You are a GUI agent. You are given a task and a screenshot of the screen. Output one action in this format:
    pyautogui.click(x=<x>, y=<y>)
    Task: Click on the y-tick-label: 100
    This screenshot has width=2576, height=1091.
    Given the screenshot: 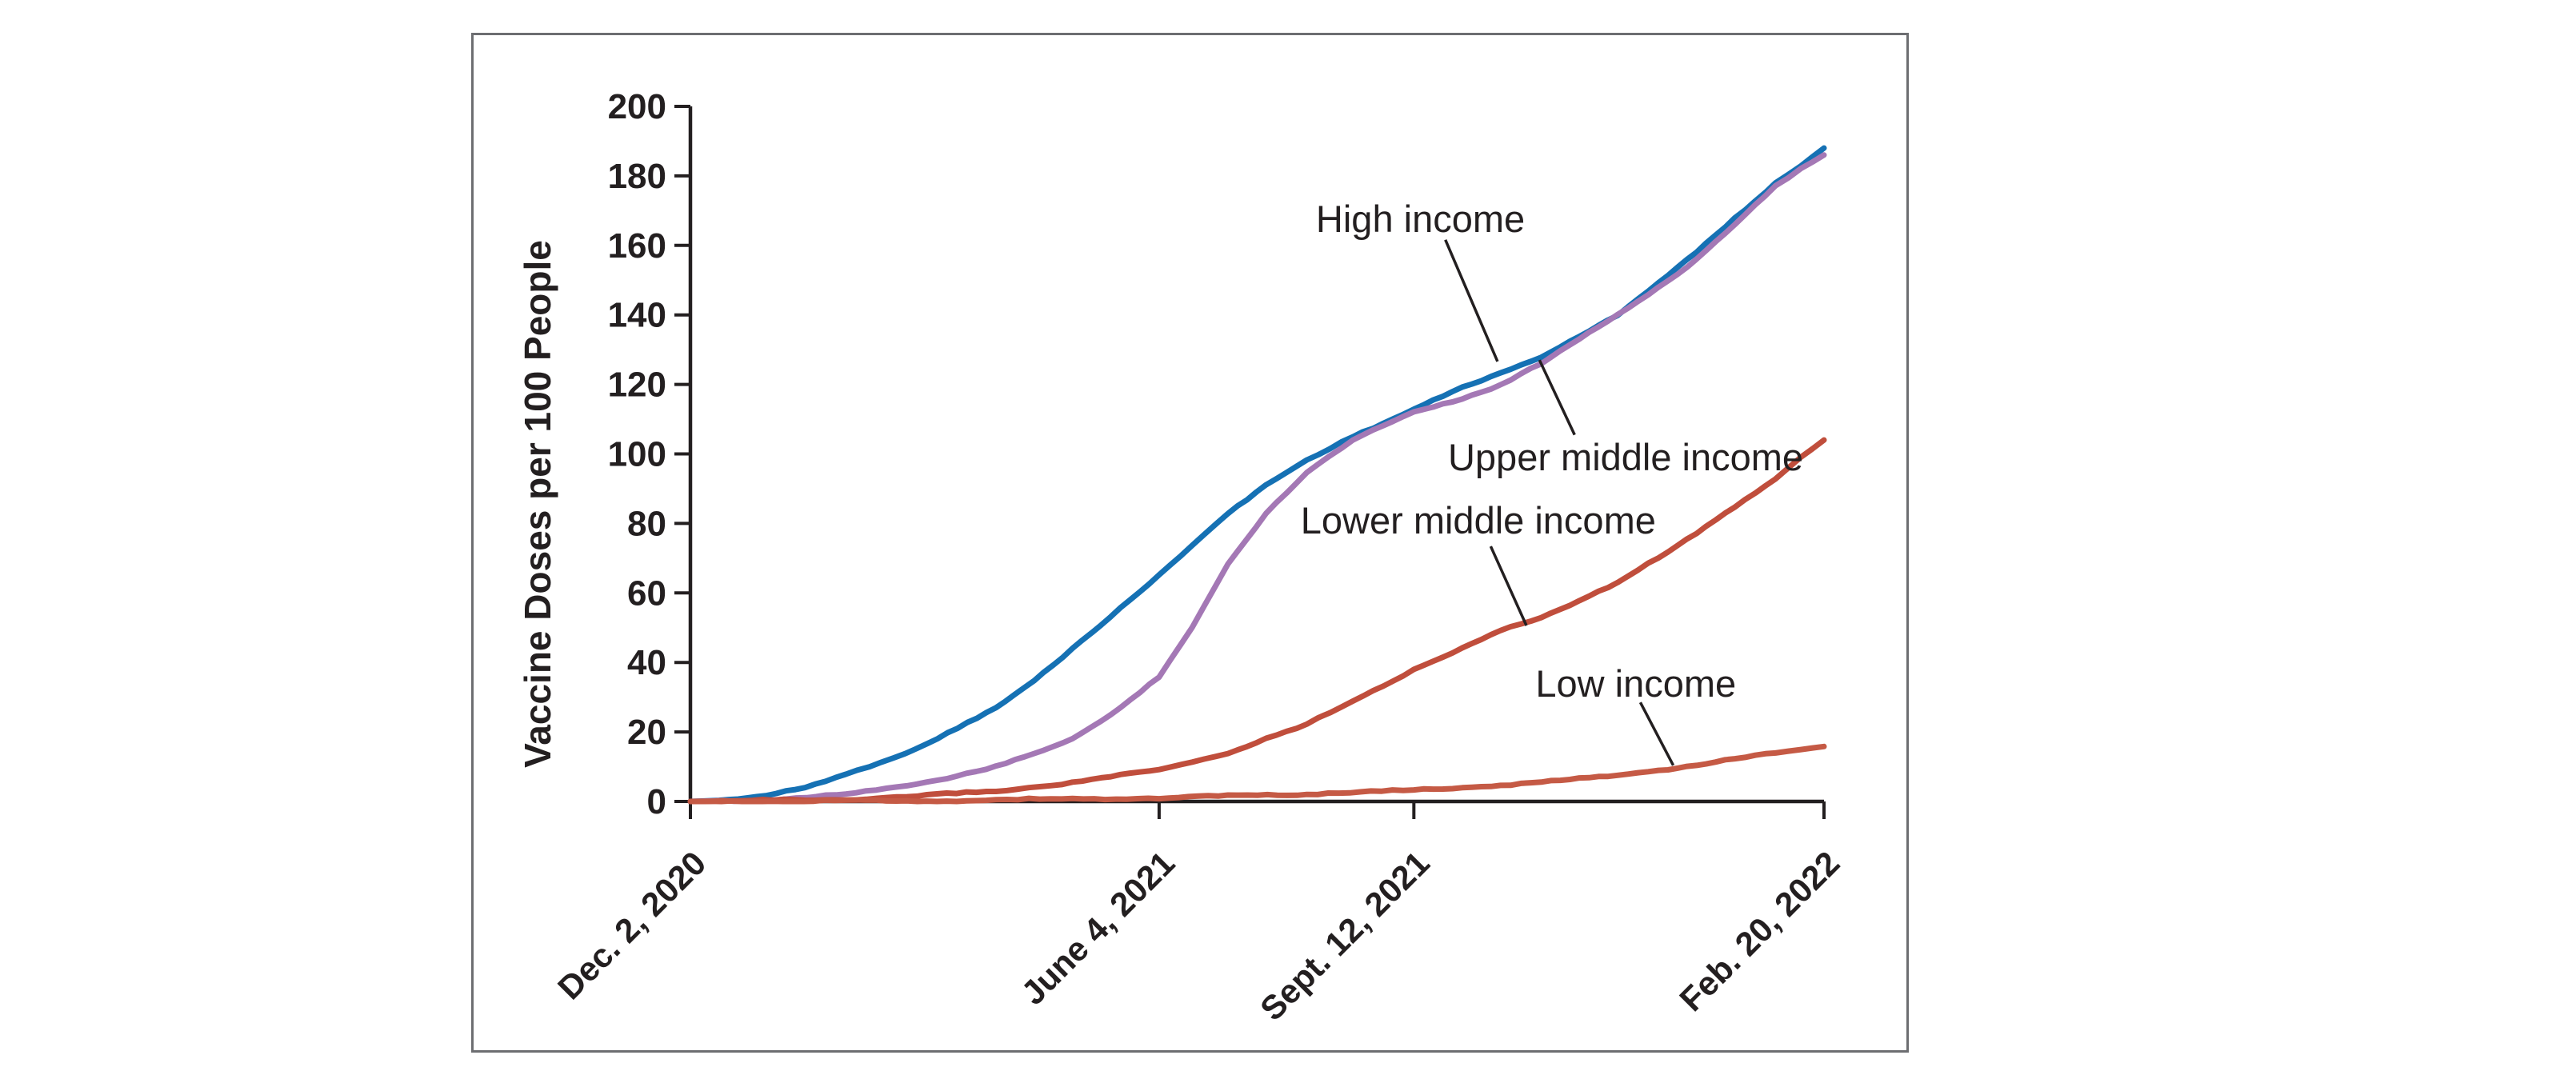 What is the action you would take?
    pyautogui.click(x=637, y=454)
    